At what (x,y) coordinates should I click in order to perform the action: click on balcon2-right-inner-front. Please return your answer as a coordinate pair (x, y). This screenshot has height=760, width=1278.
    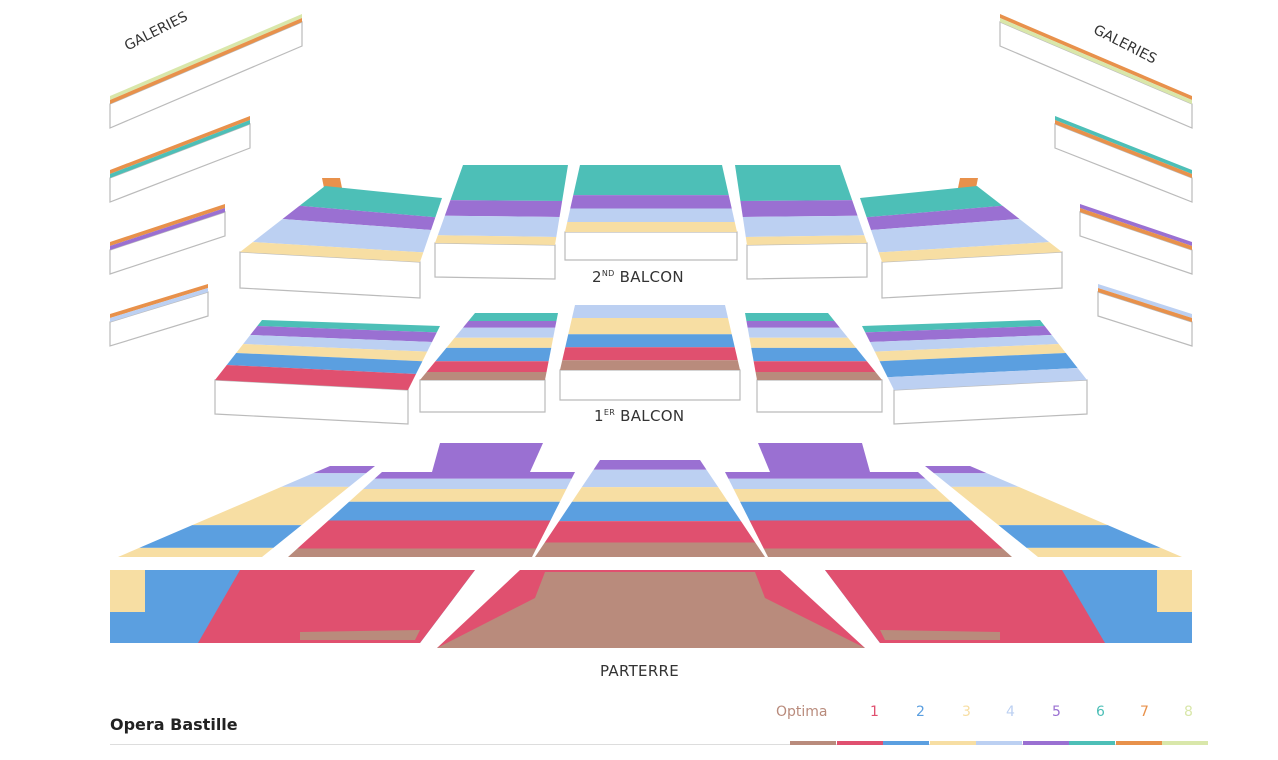
    Looking at the image, I should click on (807, 261).